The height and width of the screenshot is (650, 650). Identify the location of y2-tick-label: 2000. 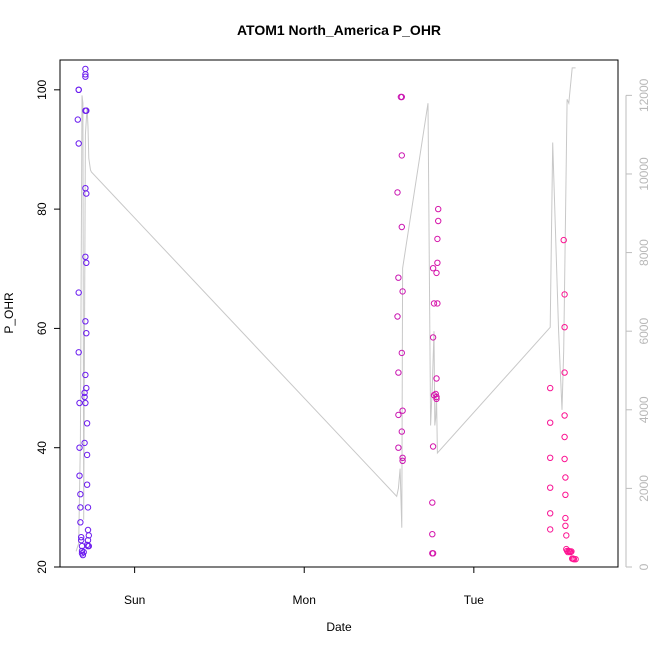
(643, 488).